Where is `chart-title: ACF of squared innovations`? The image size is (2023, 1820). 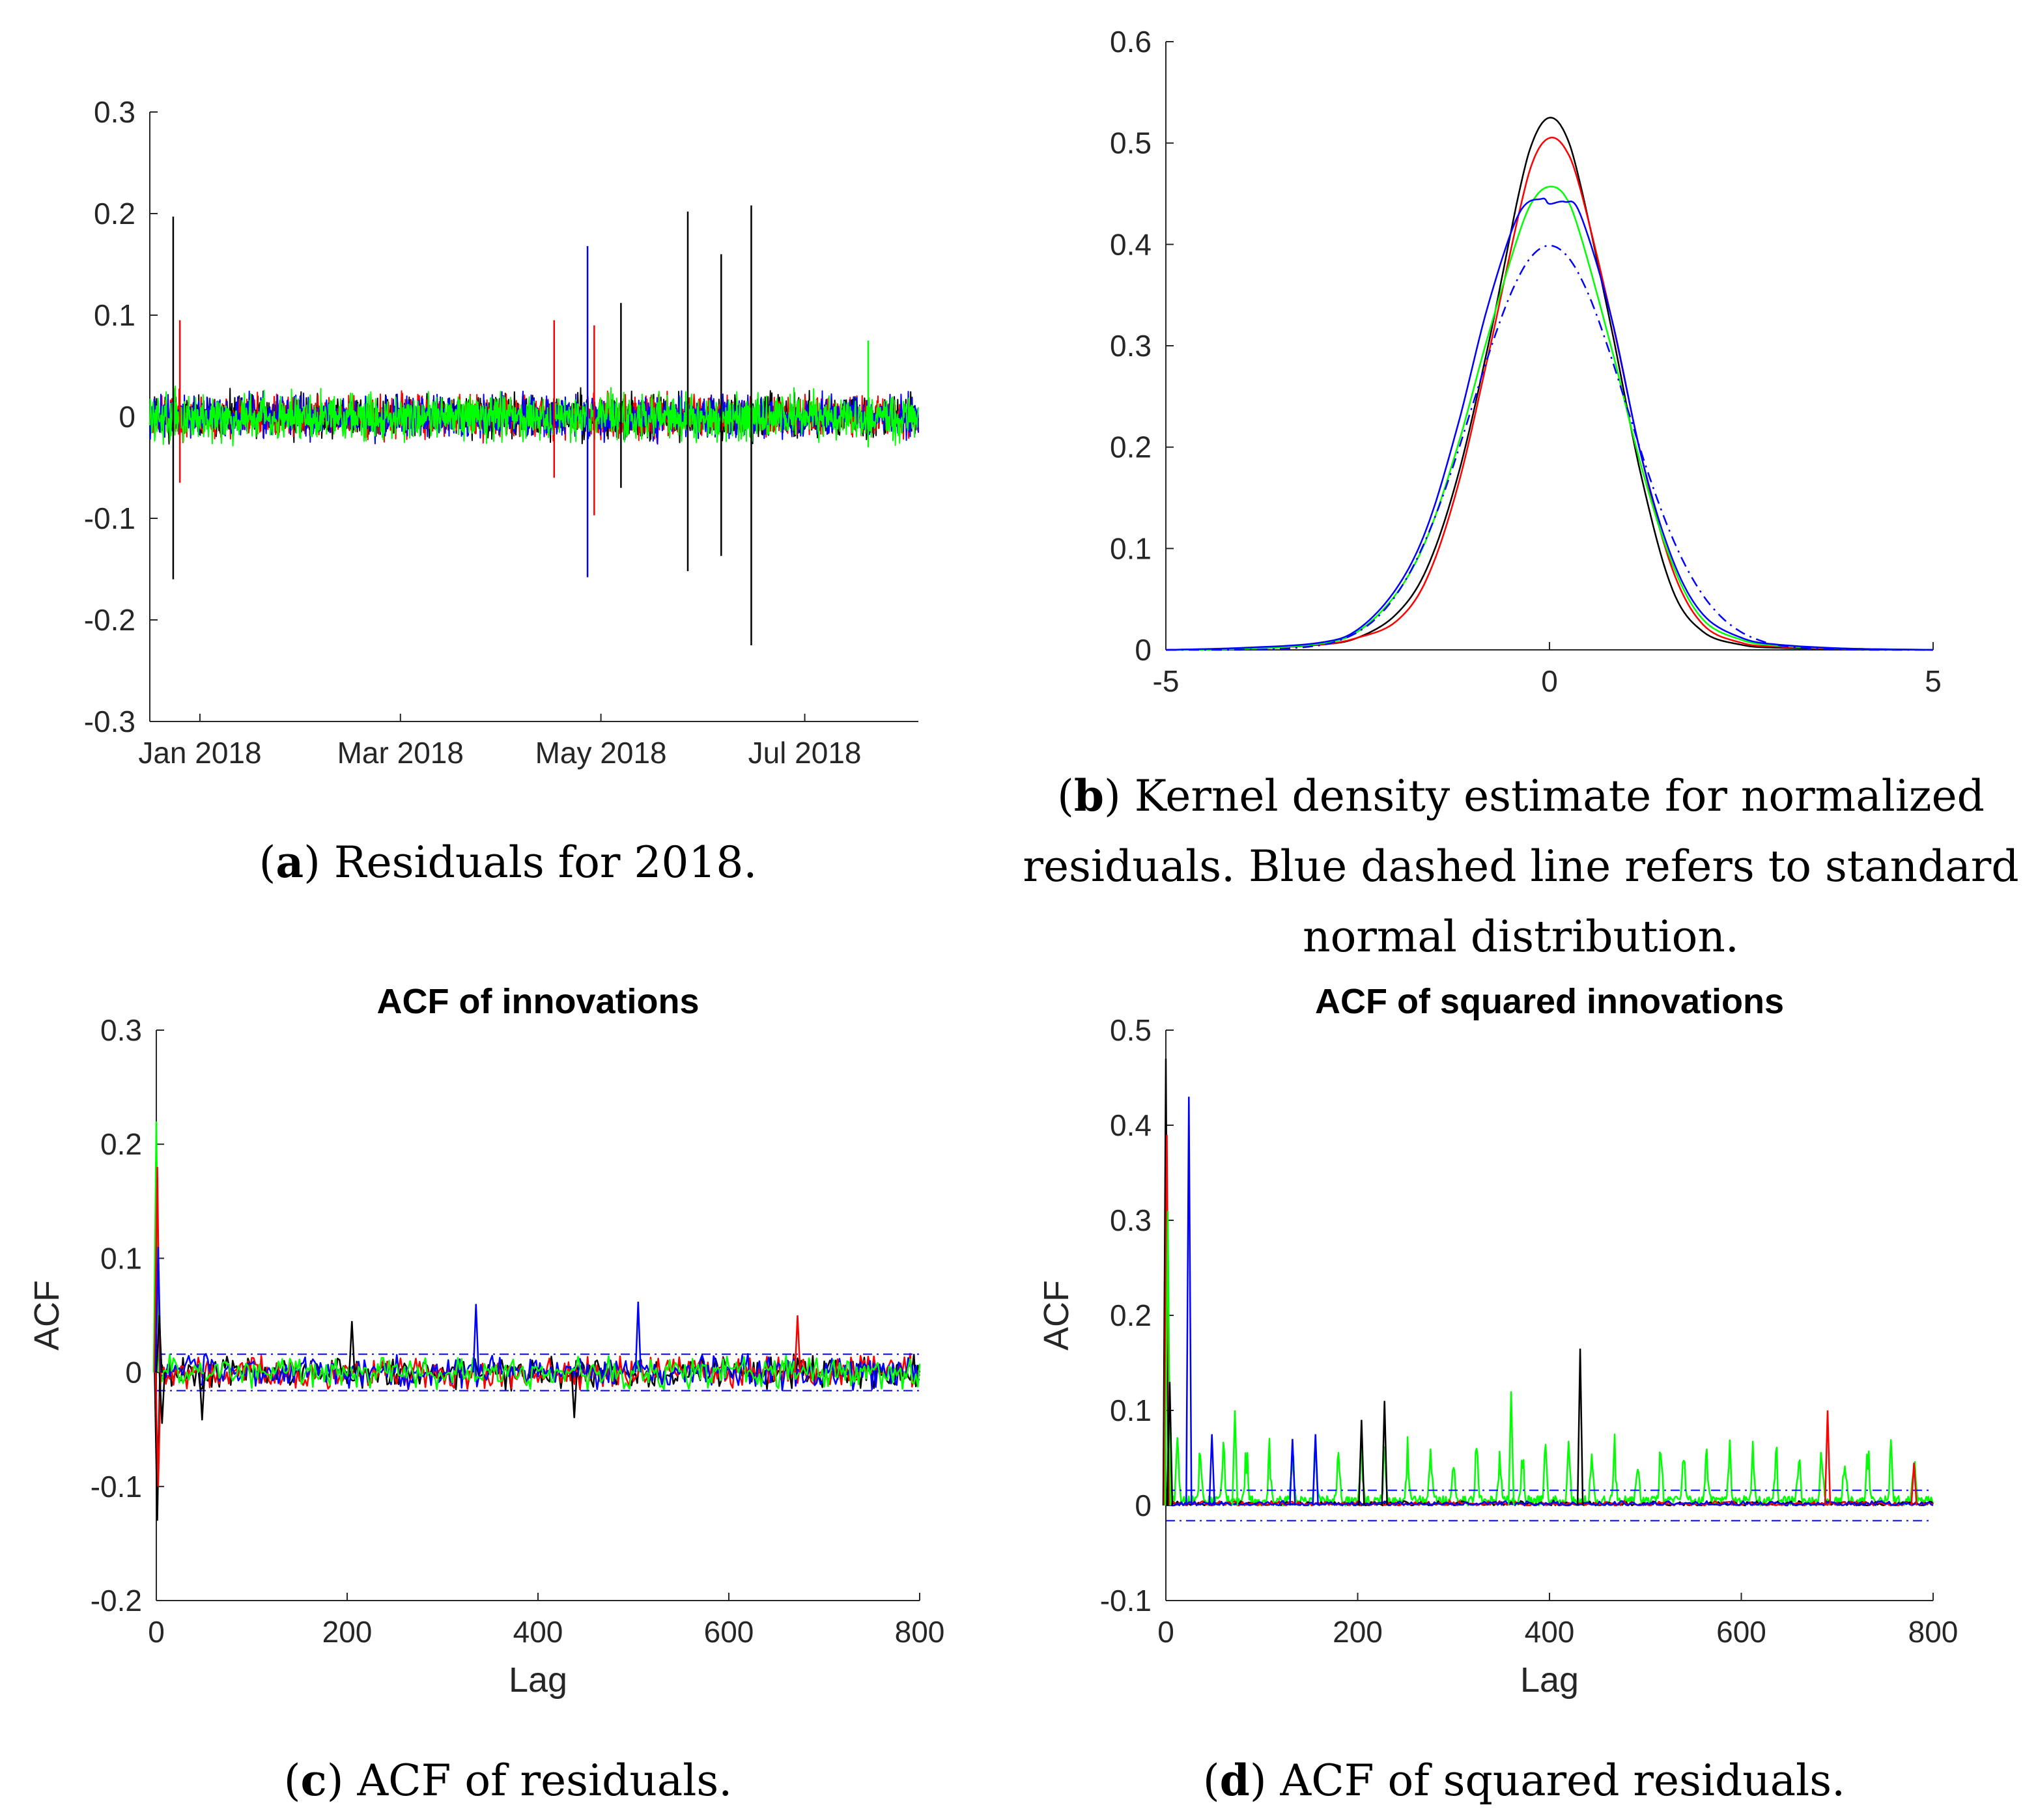
chart-title: ACF of squared innovations is located at coordinates (1549, 1002).